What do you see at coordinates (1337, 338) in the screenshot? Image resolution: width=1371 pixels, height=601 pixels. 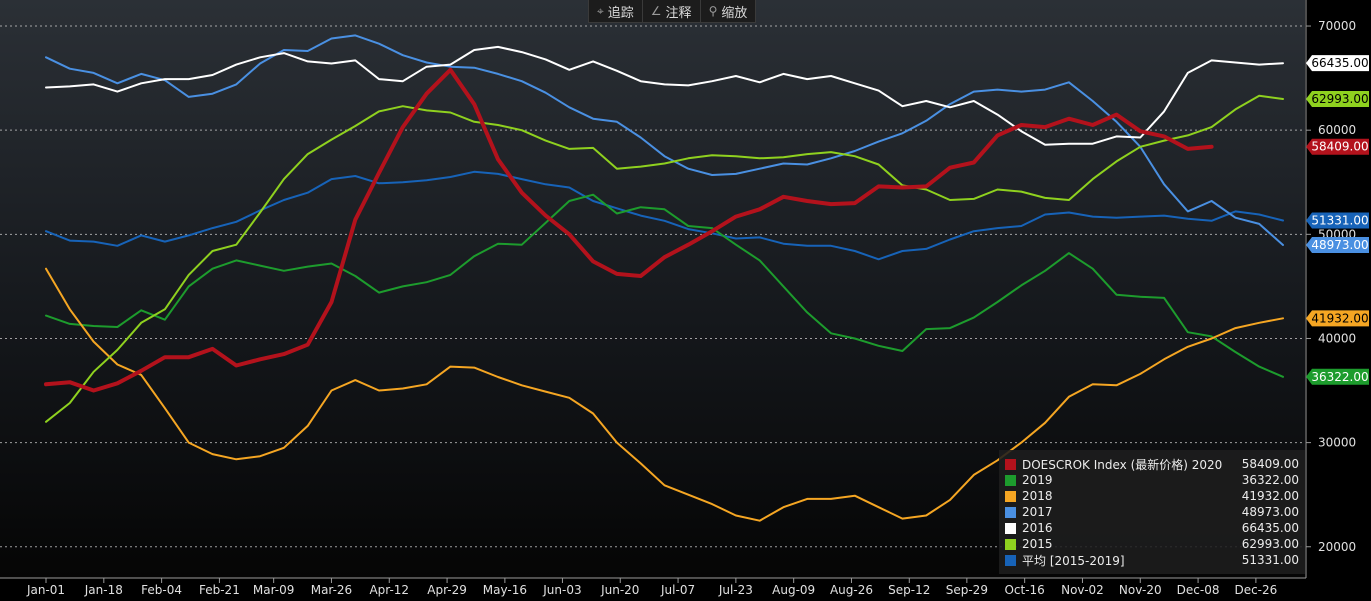 I see `y-tick-label: 40000` at bounding box center [1337, 338].